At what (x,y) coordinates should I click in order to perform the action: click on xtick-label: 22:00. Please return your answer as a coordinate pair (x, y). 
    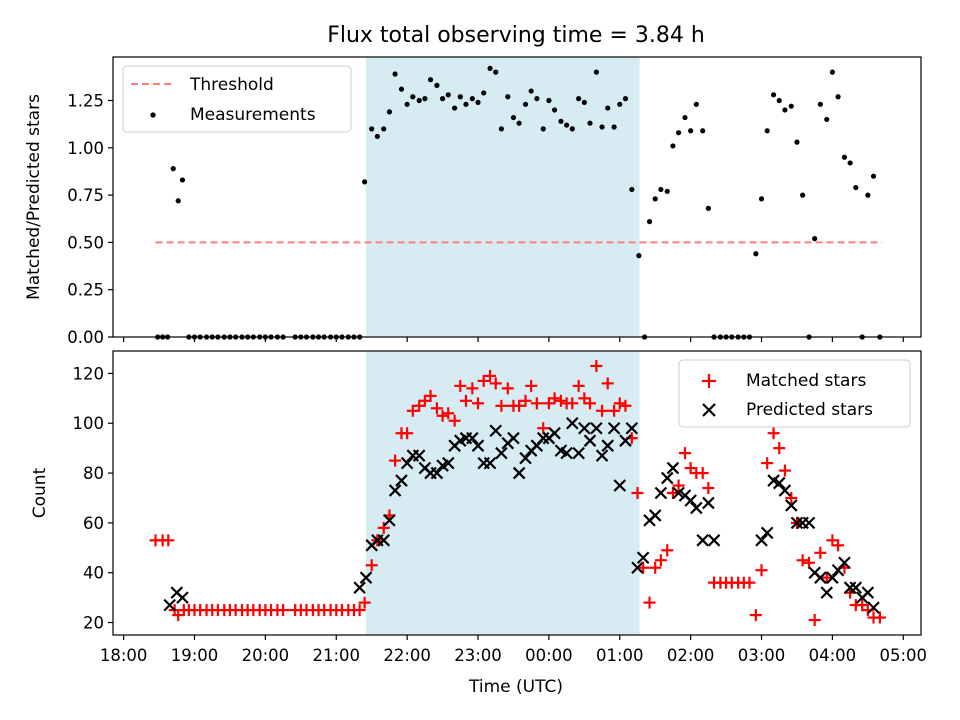
    Looking at the image, I should click on (407, 655).